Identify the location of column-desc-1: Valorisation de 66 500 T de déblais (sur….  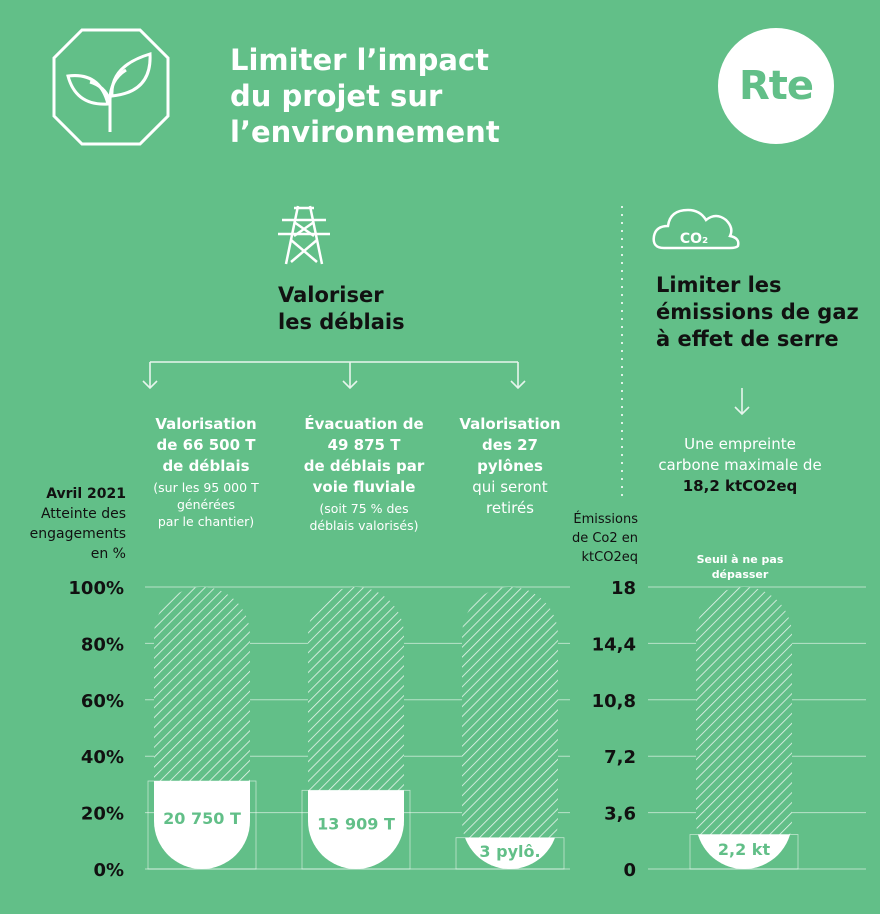
(206, 472).